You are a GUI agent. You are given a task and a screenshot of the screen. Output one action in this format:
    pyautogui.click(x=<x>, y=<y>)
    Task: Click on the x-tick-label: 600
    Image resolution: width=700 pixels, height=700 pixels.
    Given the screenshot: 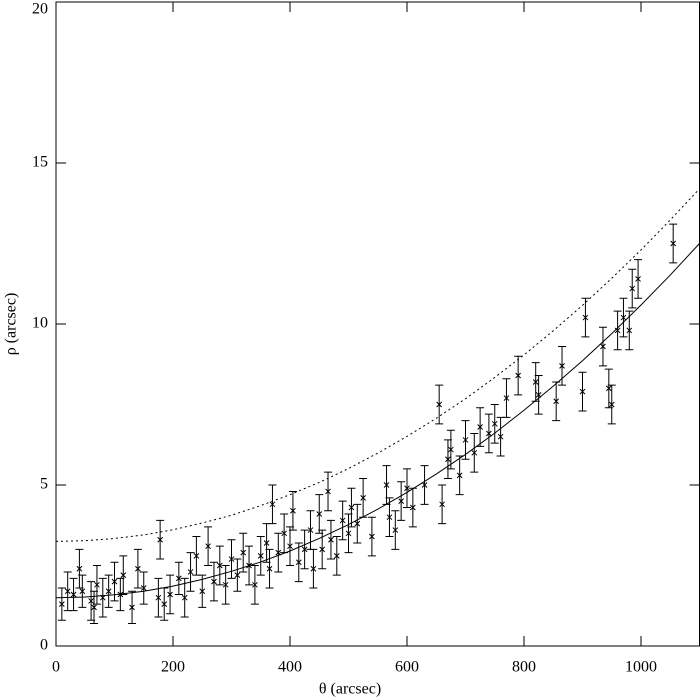 What is the action you would take?
    pyautogui.click(x=407, y=667)
    